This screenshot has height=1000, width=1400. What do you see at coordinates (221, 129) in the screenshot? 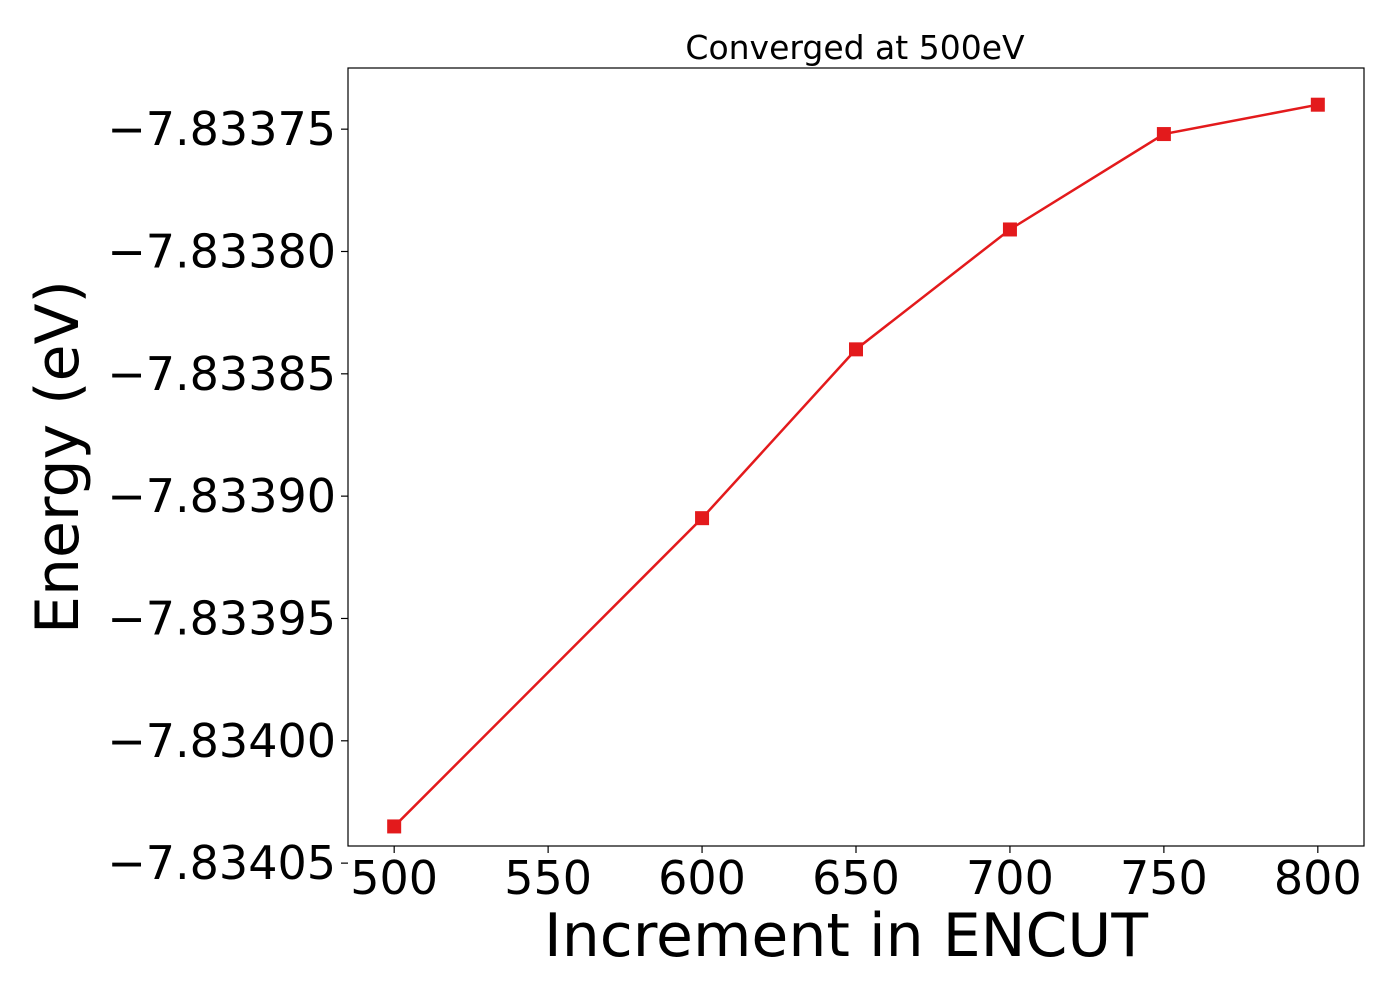
I see `y-tick-label: −7.83375` at bounding box center [221, 129].